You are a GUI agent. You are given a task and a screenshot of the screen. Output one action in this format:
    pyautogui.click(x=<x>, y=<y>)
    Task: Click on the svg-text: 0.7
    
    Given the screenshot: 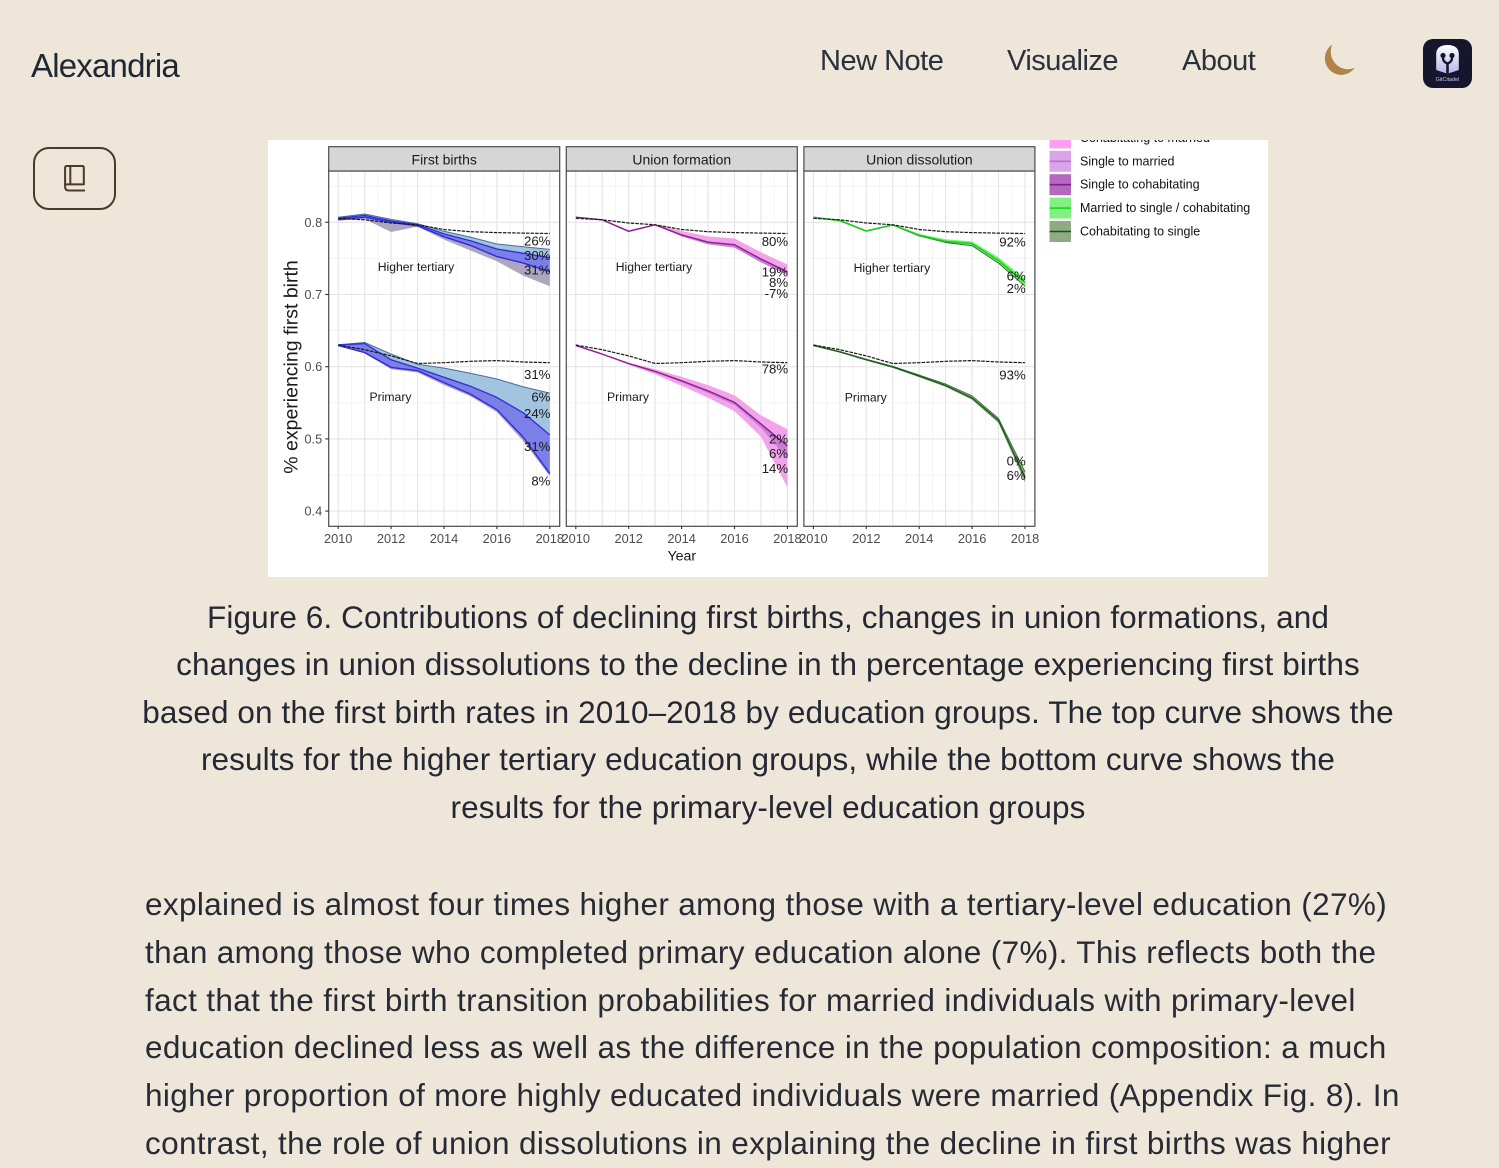 What is the action you would take?
    pyautogui.click(x=313, y=294)
    